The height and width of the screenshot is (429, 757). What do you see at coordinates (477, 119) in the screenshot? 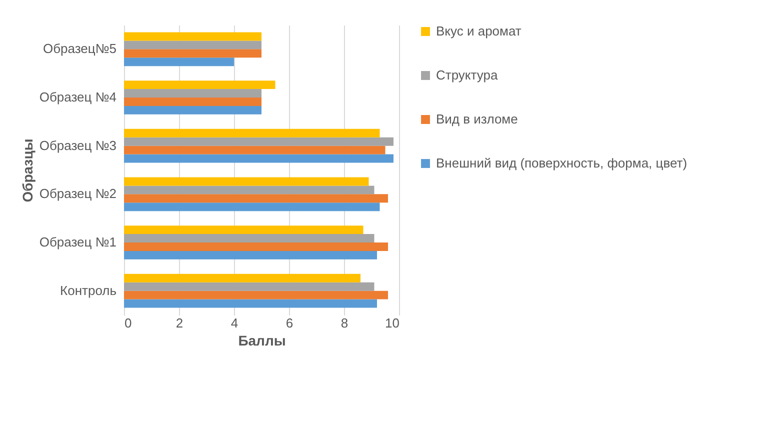
I see `legend-label: Вид в изломе` at bounding box center [477, 119].